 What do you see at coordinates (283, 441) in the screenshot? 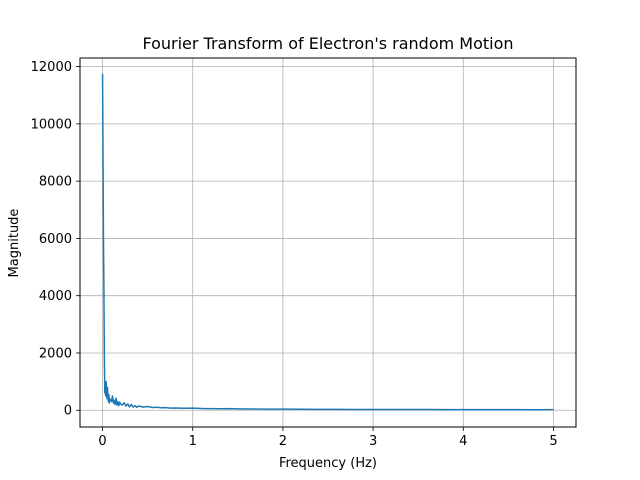
I see `x-tick-label: 2` at bounding box center [283, 441].